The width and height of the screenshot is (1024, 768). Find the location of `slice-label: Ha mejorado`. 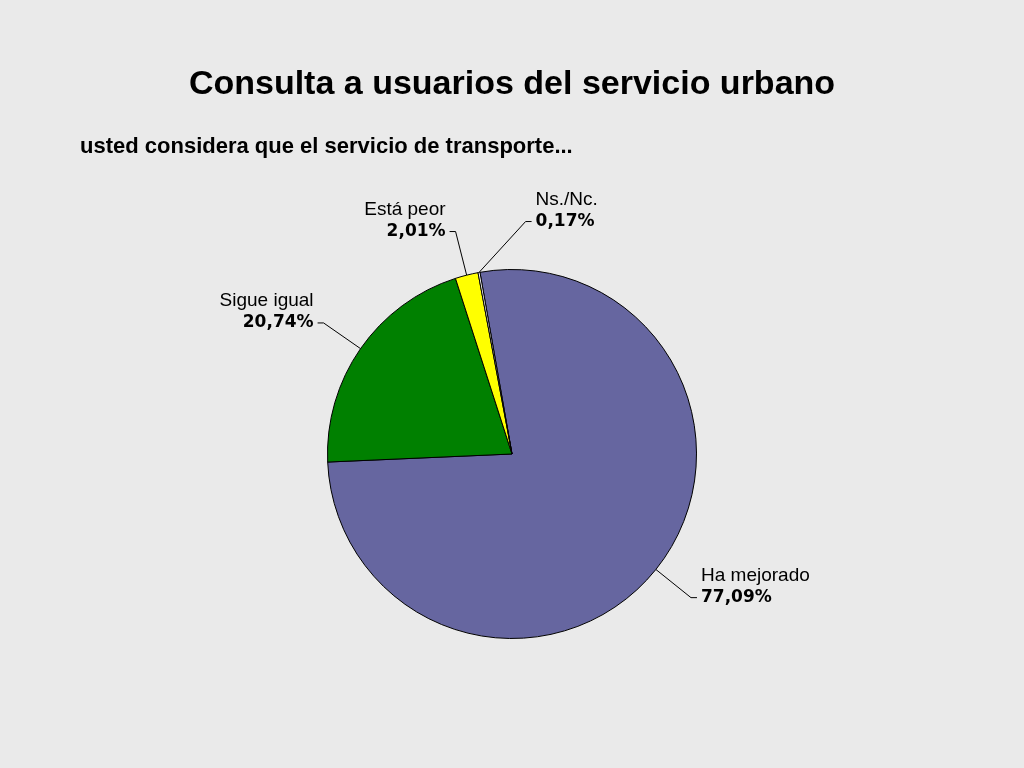

slice-label: Ha mejorado is located at coordinates (755, 575).